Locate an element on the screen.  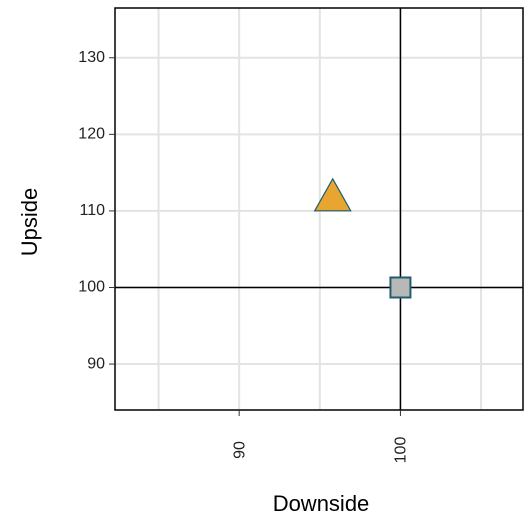
y-tick-label: 120 is located at coordinates (91, 134).